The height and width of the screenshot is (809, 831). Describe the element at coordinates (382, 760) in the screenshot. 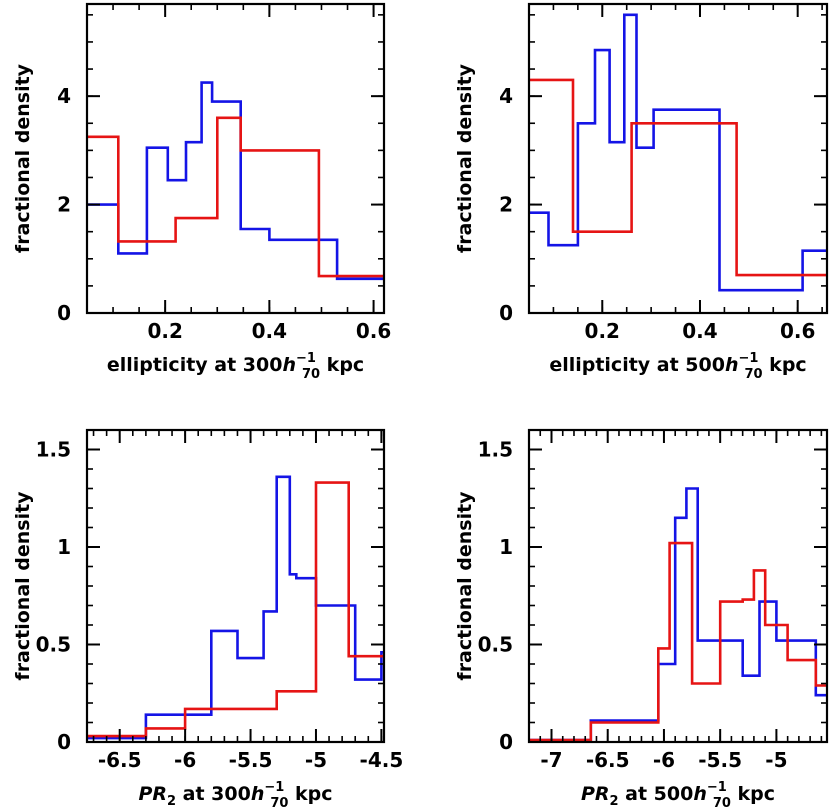

I see `x-tick-label: -4.5` at that location.